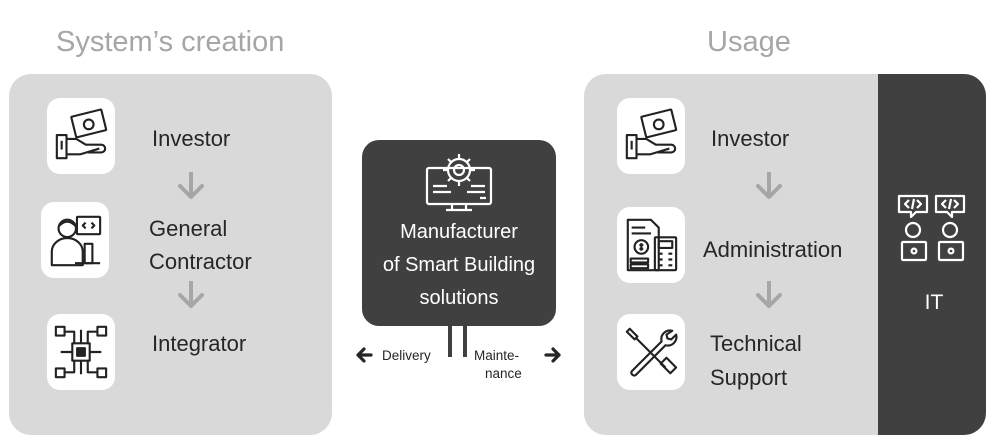 Image resolution: width=992 pixels, height=447 pixels. I want to click on accounting-calculator-icon, so click(652, 245).